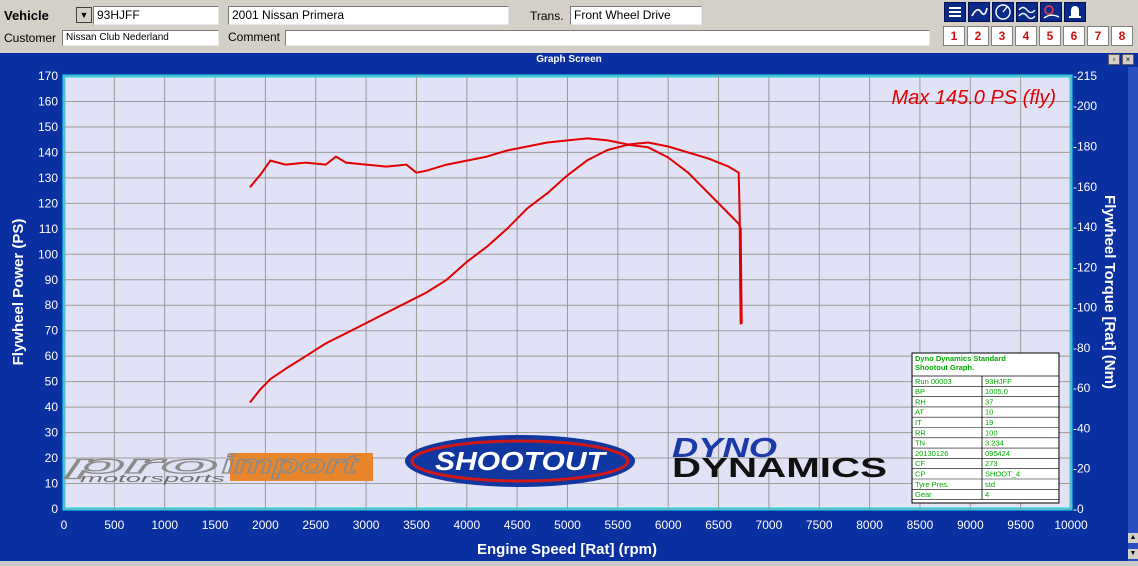 The width and height of the screenshot is (1138, 566). I want to click on info-table-title: Dyno Dynamics Standard Shootout Graph., so click(960, 363).